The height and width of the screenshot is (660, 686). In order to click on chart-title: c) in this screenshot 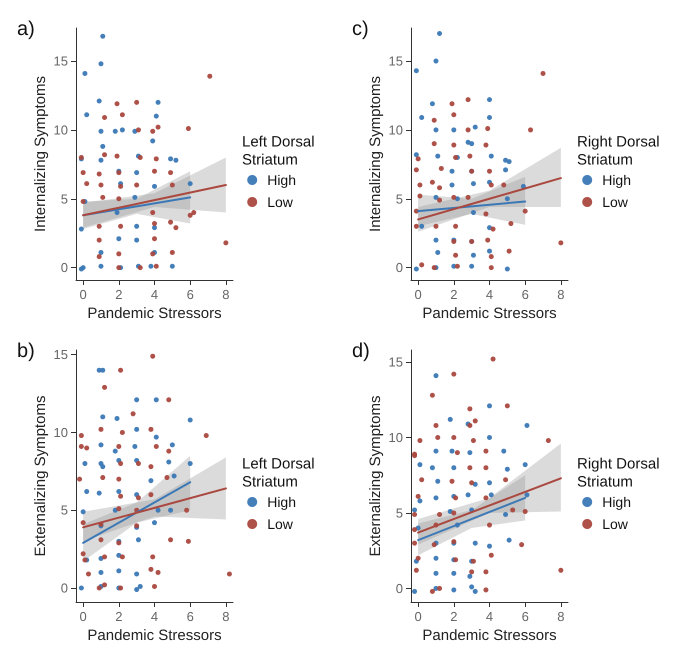, I will do `click(360, 29)`.